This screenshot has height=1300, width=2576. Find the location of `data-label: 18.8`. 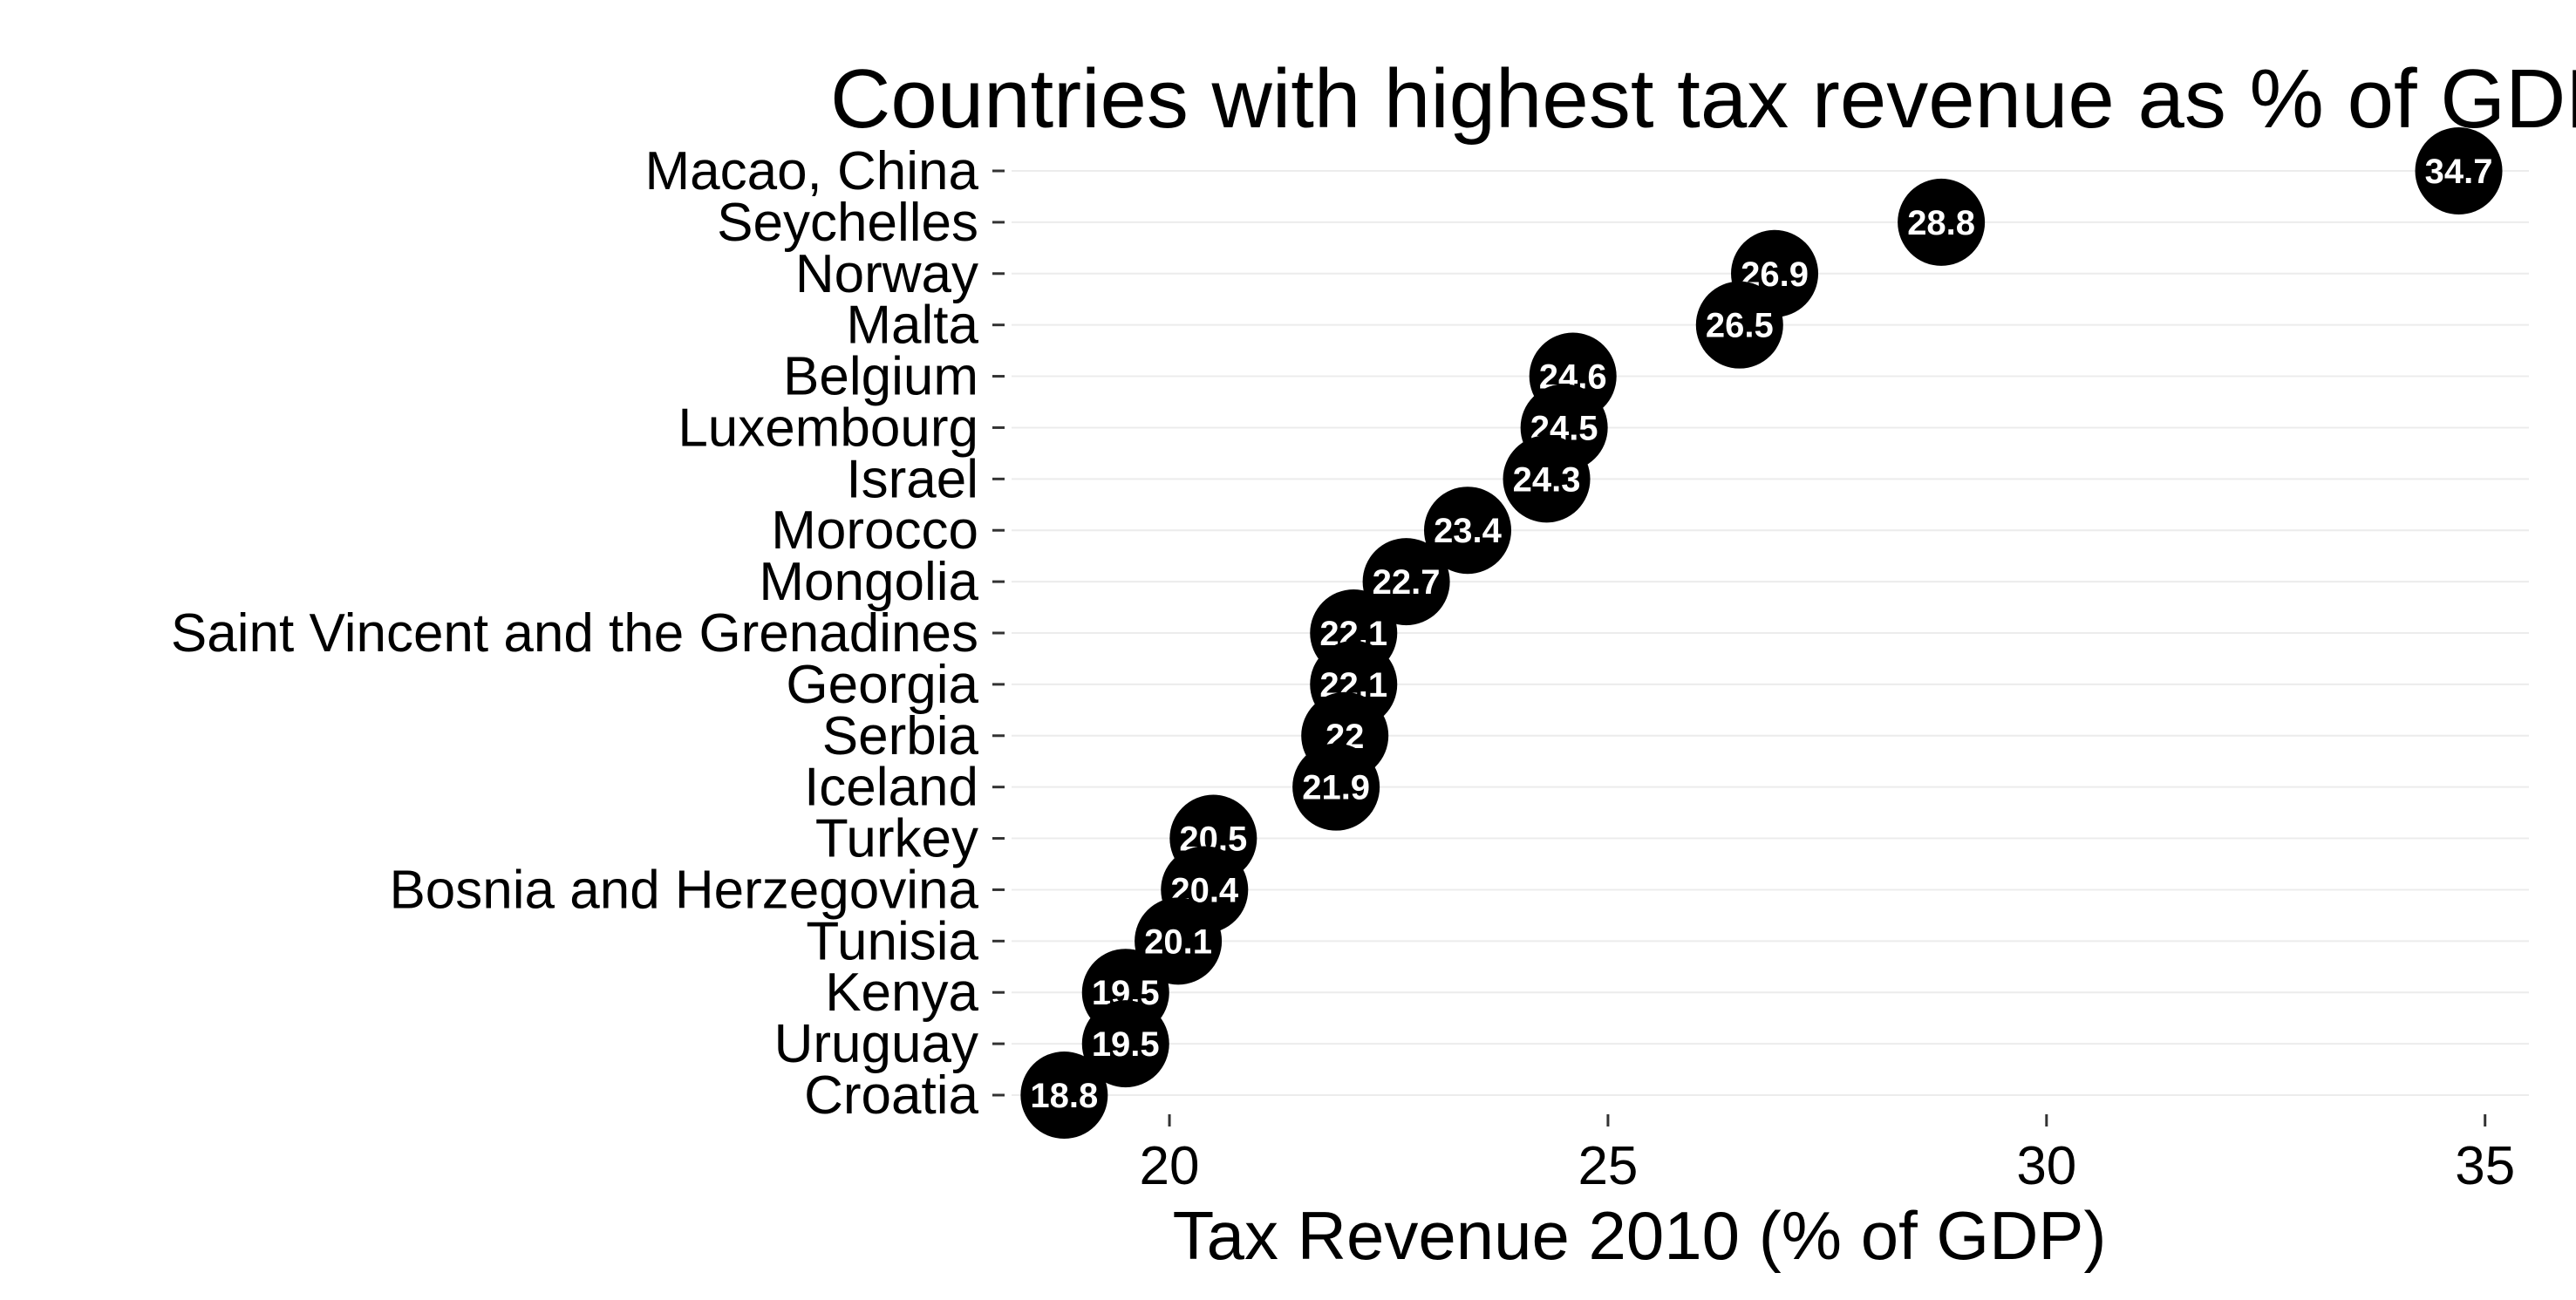

data-label: 18.8 is located at coordinates (1064, 1096).